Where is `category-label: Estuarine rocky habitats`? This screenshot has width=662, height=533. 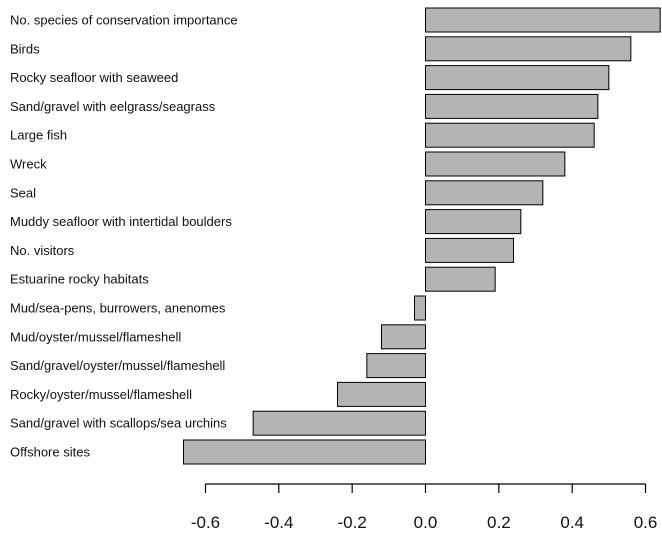 category-label: Estuarine rocky habitats is located at coordinates (79, 279).